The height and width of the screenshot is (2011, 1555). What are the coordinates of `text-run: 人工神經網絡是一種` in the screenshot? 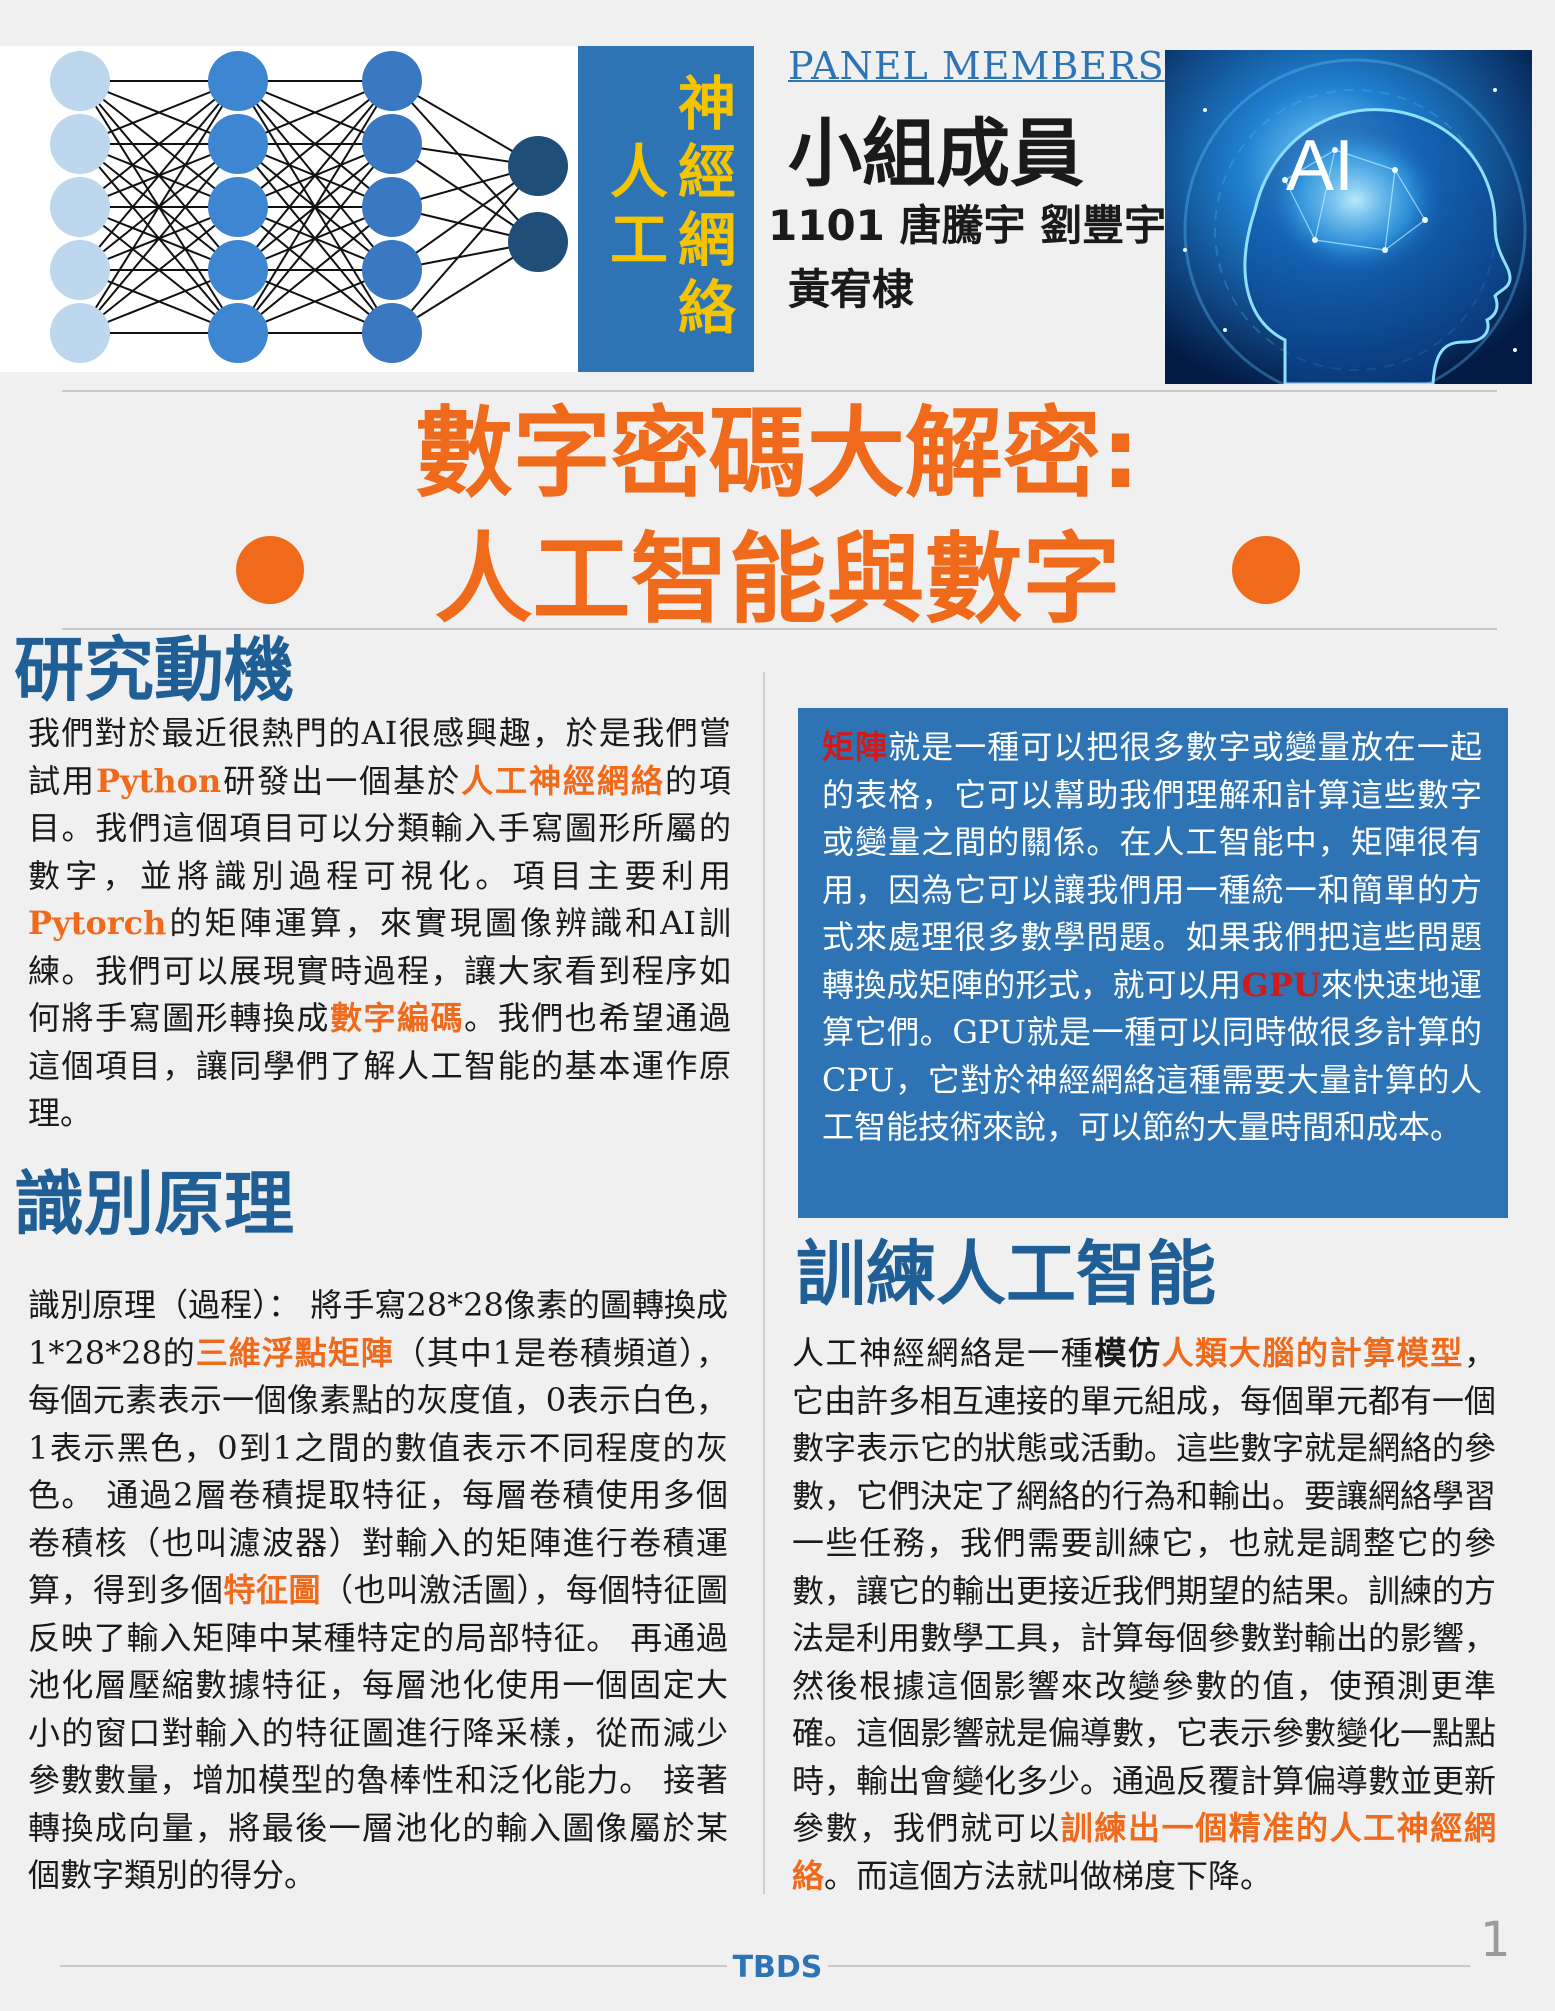 It's located at (943, 1353).